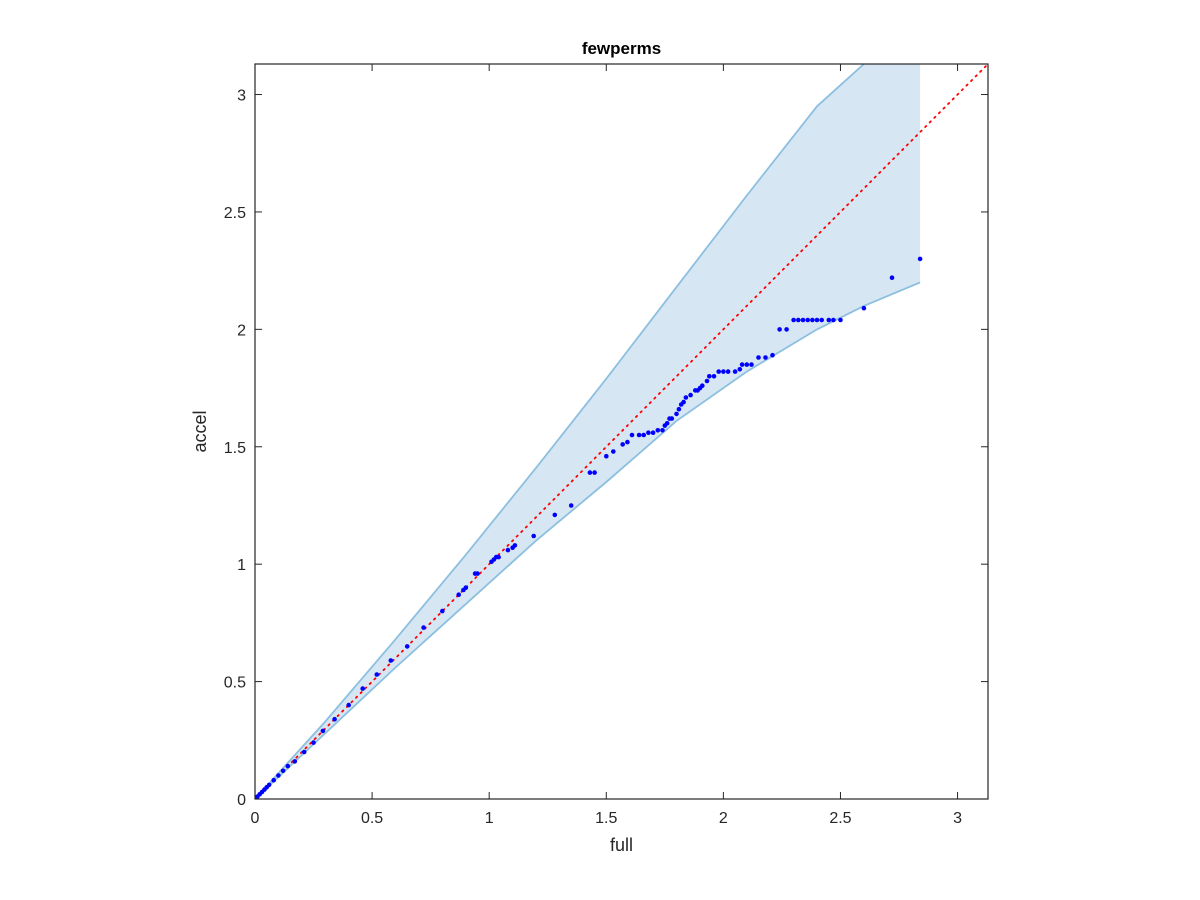  What do you see at coordinates (255, 818) in the screenshot?
I see `x-tick-label: 0` at bounding box center [255, 818].